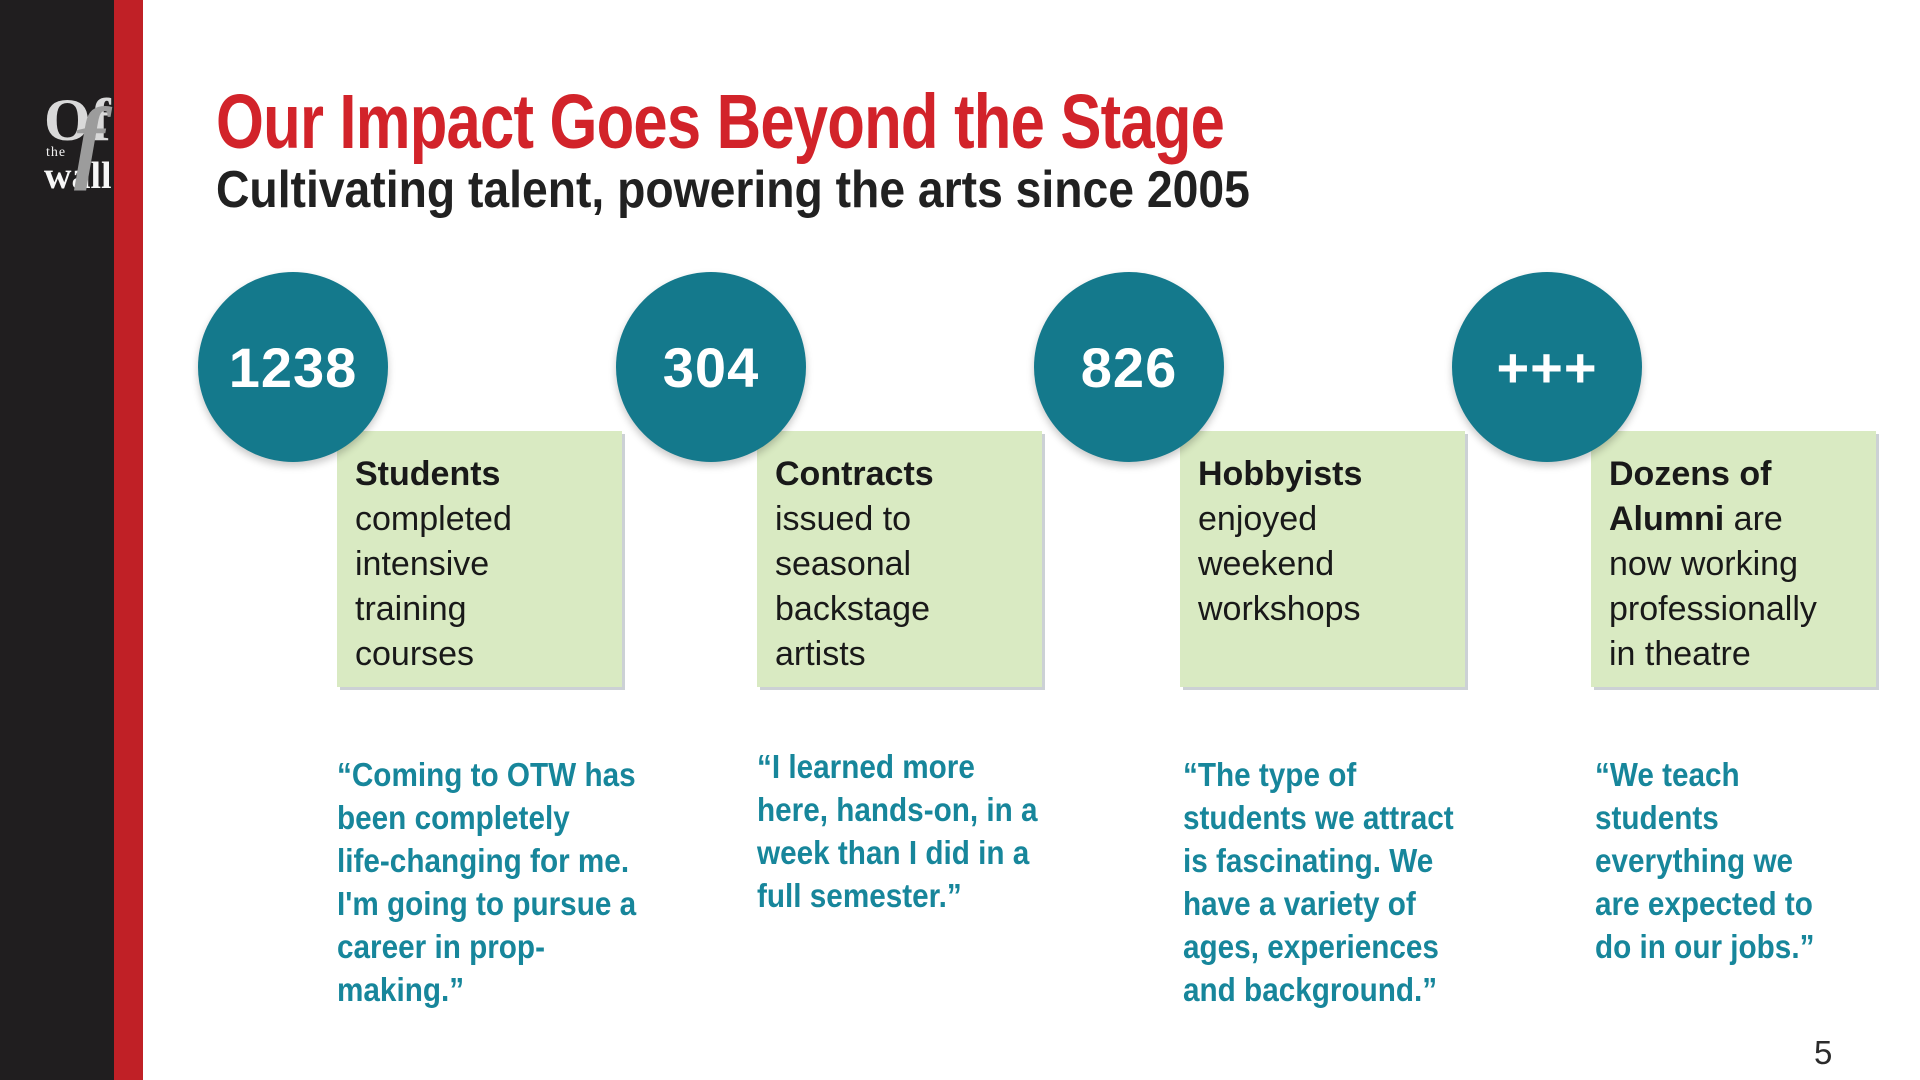 The width and height of the screenshot is (1920, 1080). I want to click on stat-card-hobbyists: Hobbyists enjoyed weekend workshops, so click(1322, 559).